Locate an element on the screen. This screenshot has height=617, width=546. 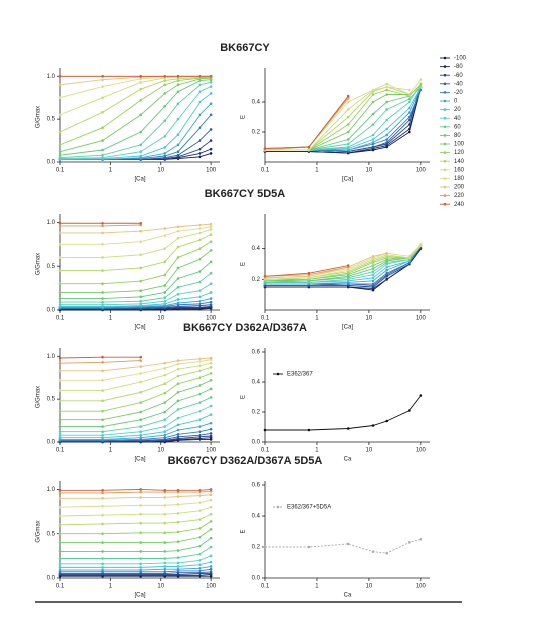
legend-label: 220 is located at coordinates (459, 196).